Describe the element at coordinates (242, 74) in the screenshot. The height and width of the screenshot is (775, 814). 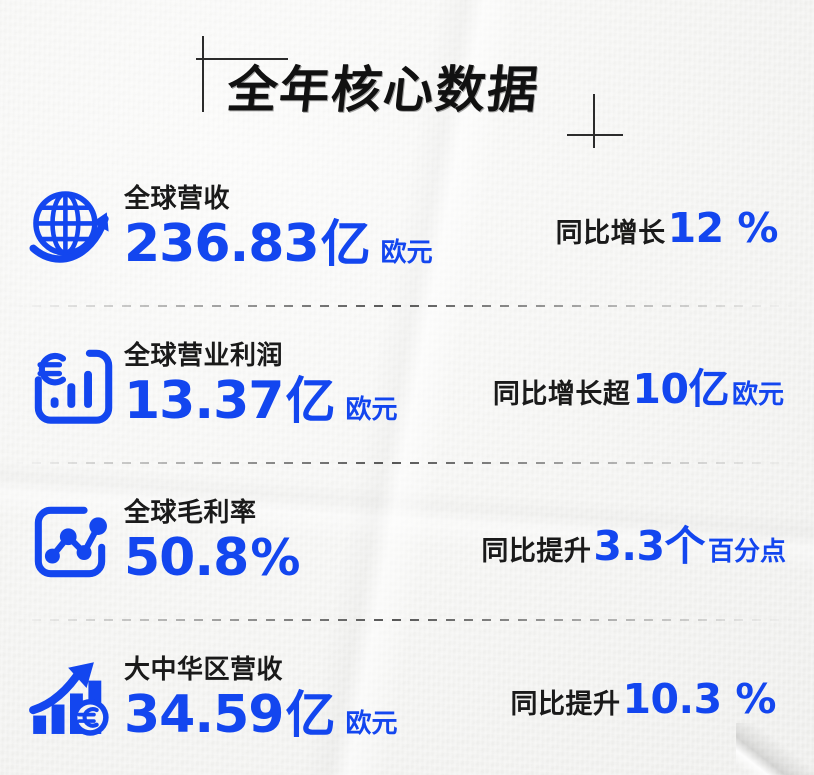
I see `title-corner-mark-left` at that location.